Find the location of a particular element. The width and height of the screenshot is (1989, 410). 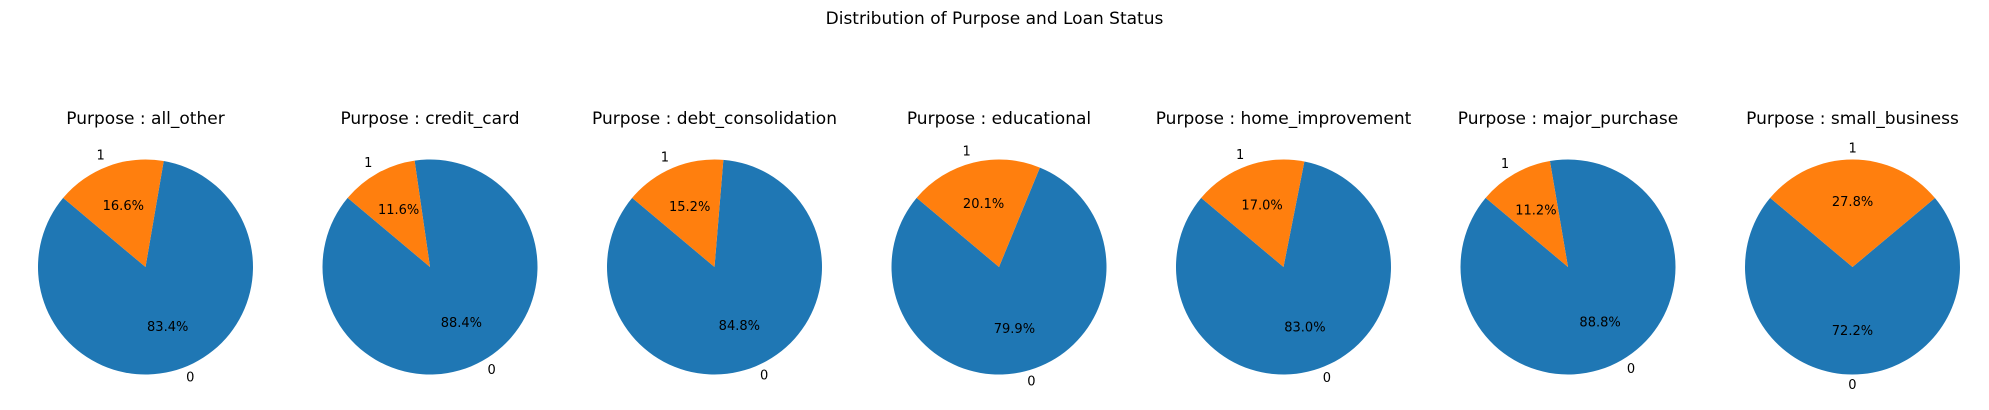

pie-chart-home-improvement: Purpose : home_improvement 83.0% 0 17.0% 1 is located at coordinates (1284, 247).